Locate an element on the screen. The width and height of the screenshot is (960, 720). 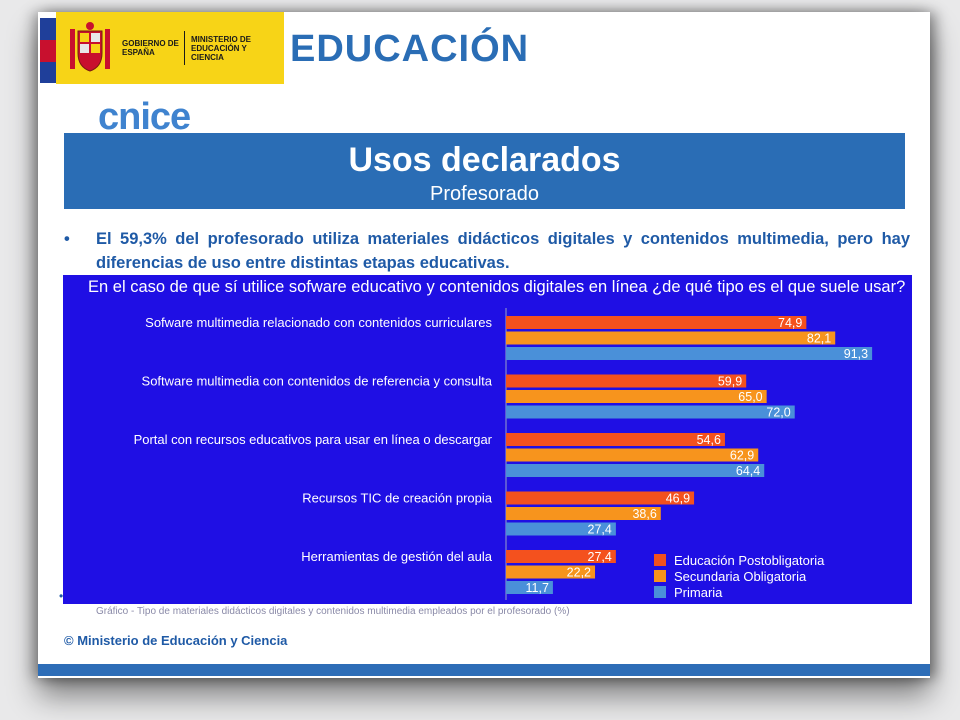
eu-flag-strip is located at coordinates (48, 51).